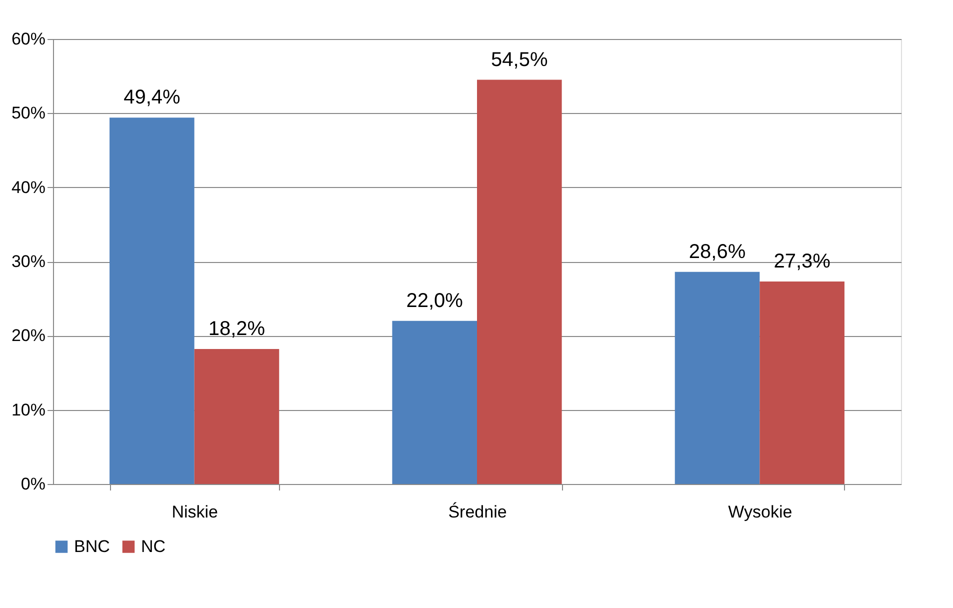  I want to click on data-label: 22,0%, so click(435, 301).